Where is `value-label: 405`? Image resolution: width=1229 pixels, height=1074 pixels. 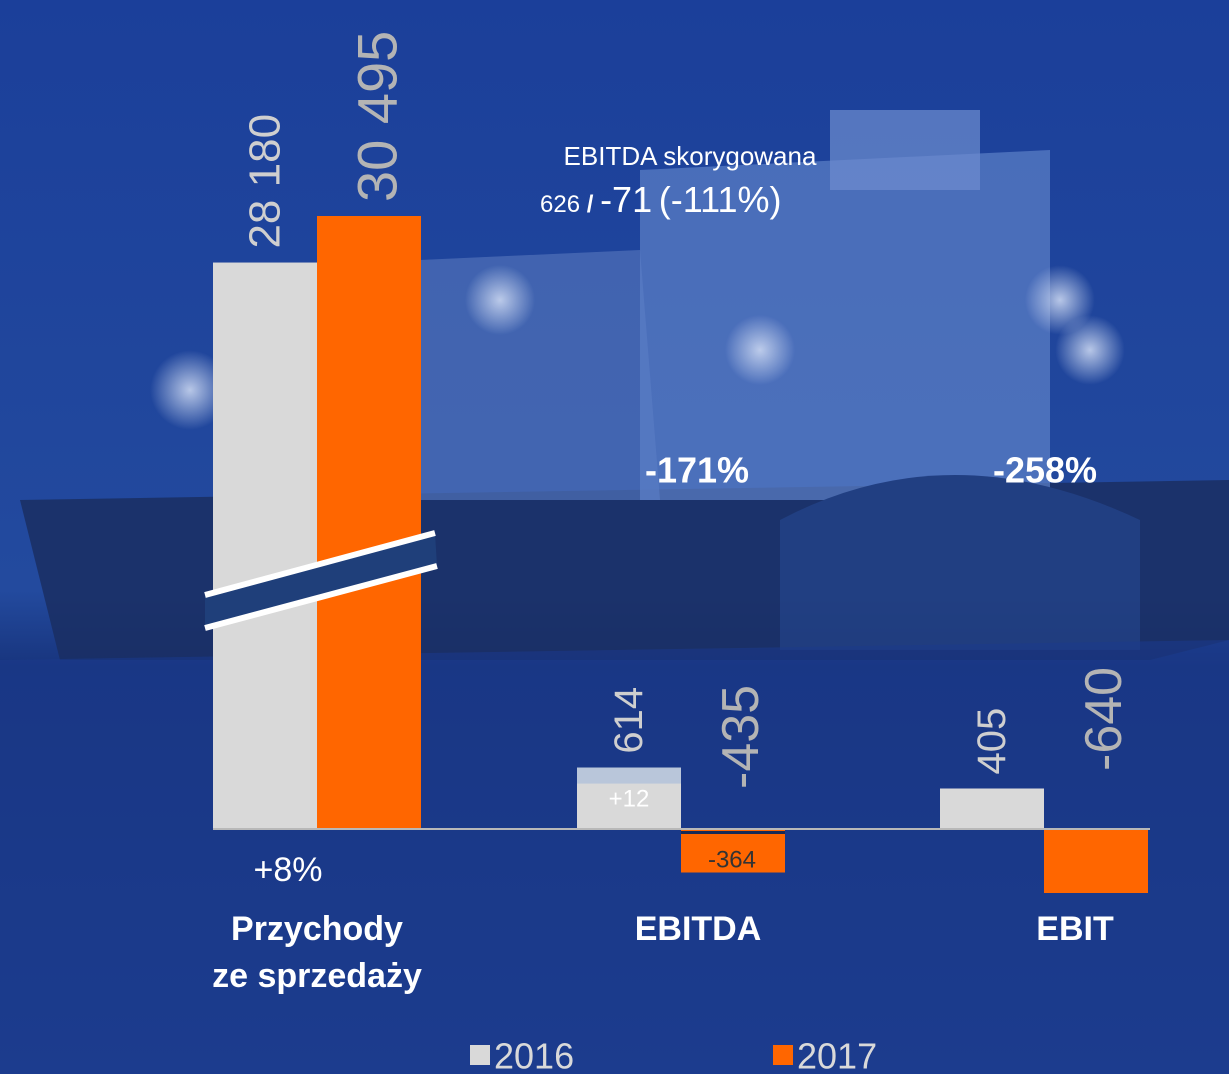 value-label: 405 is located at coordinates (992, 741).